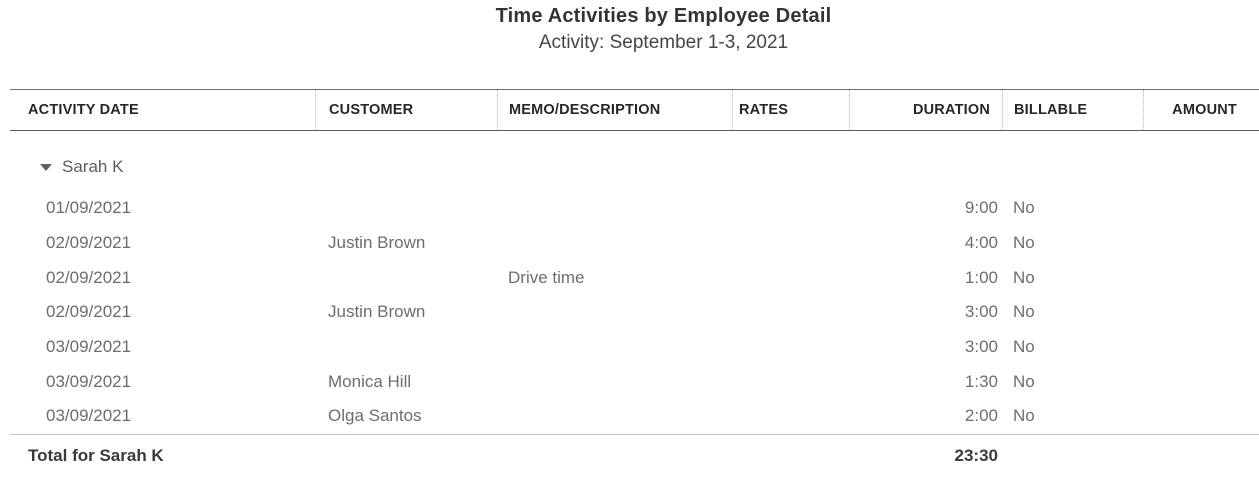 The height and width of the screenshot is (477, 1259). What do you see at coordinates (976, 455) in the screenshot?
I see `total-duration: 23:30` at bounding box center [976, 455].